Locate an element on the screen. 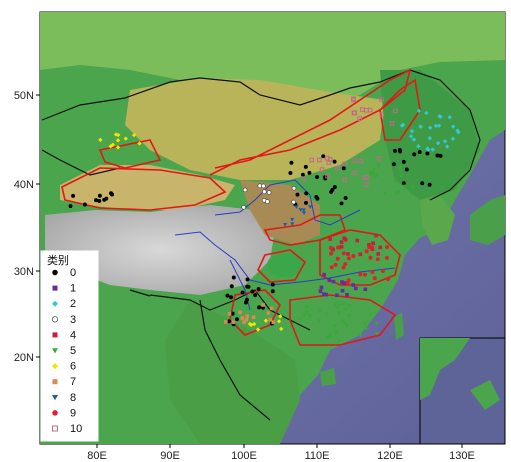 The width and height of the screenshot is (511, 462). mekong-river is located at coordinates (240, 285).